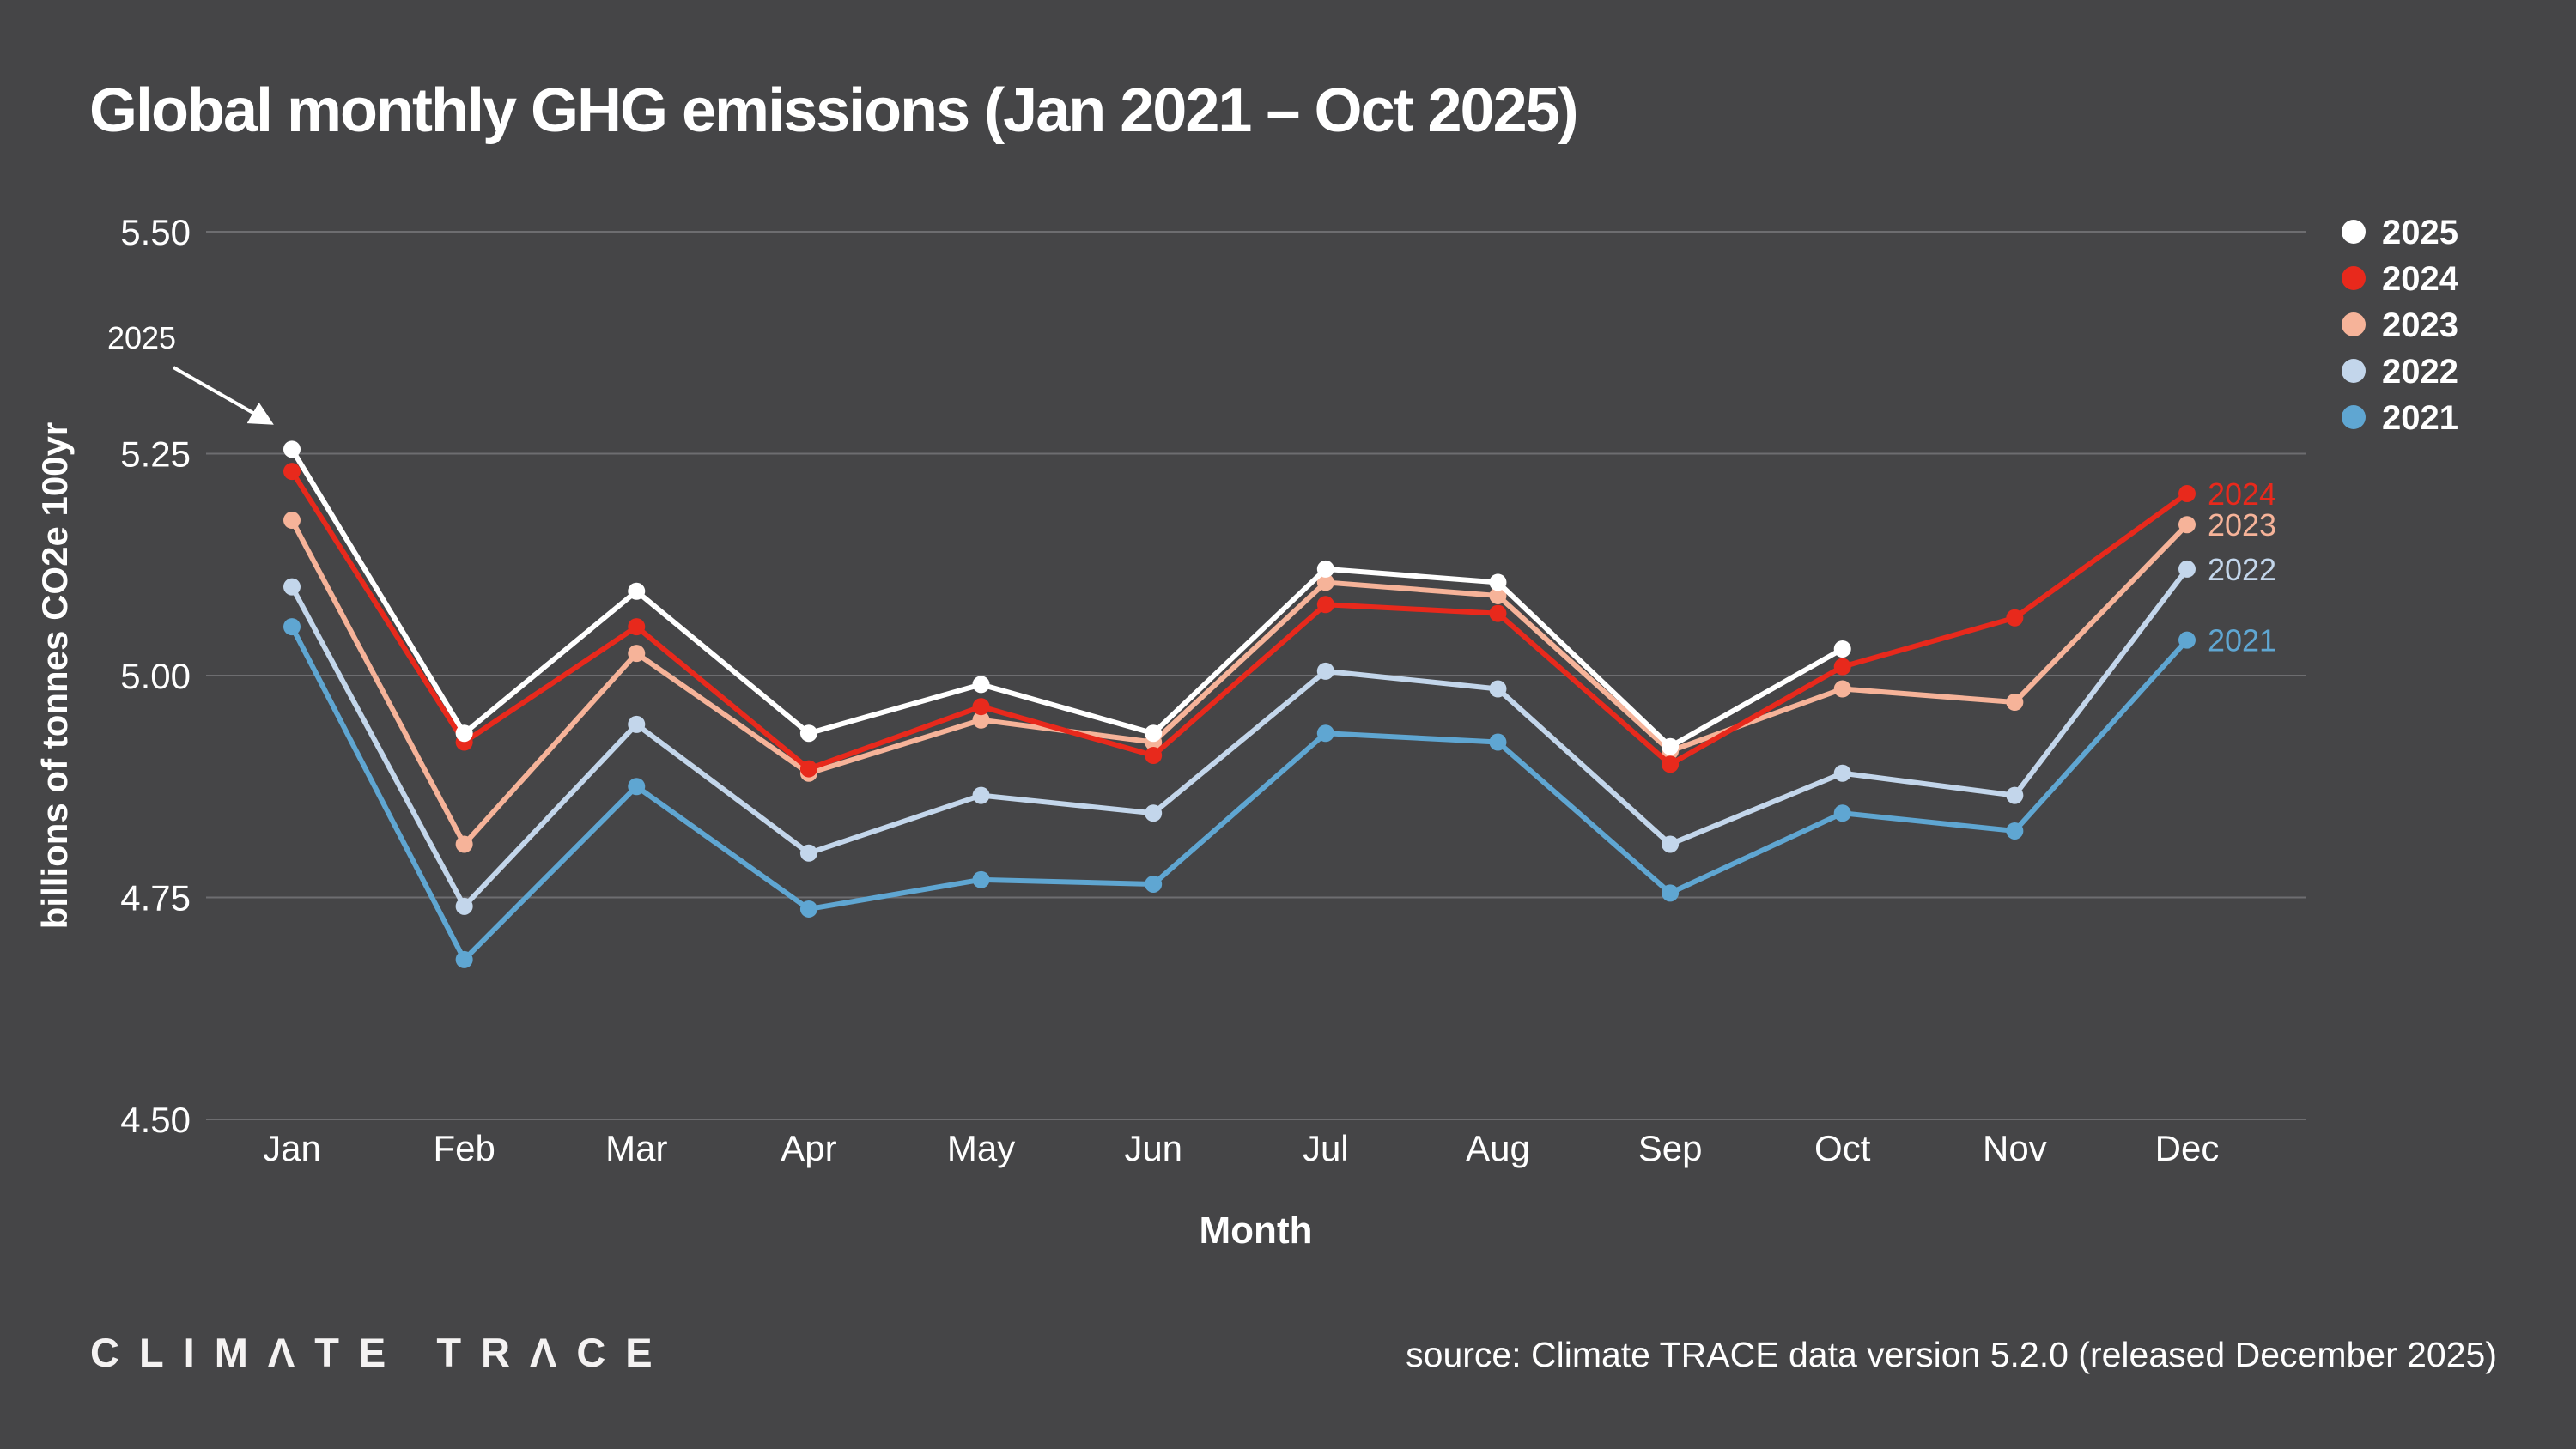 The width and height of the screenshot is (2576, 1449). What do you see at coordinates (55, 675) in the screenshot?
I see `y-axis-title: billions of tonnes CO2e 100yr` at bounding box center [55, 675].